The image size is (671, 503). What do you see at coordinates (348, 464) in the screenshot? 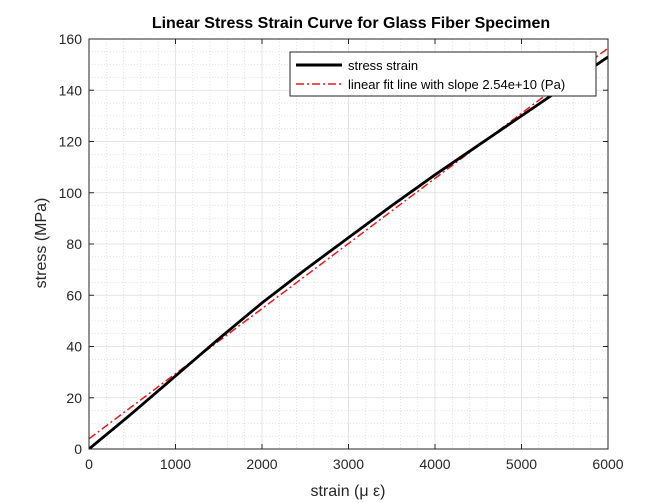
I see `x-tick-label: 3000` at bounding box center [348, 464].